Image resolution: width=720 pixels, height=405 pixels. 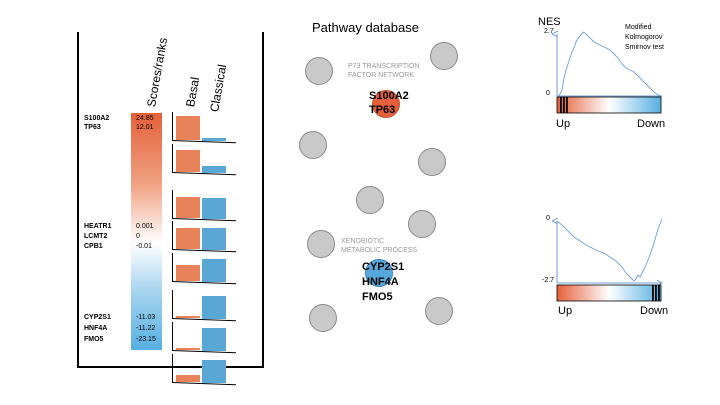 What do you see at coordinates (389, 96) in the screenshot?
I see `p73-gene-s100a2: S100A2` at bounding box center [389, 96].